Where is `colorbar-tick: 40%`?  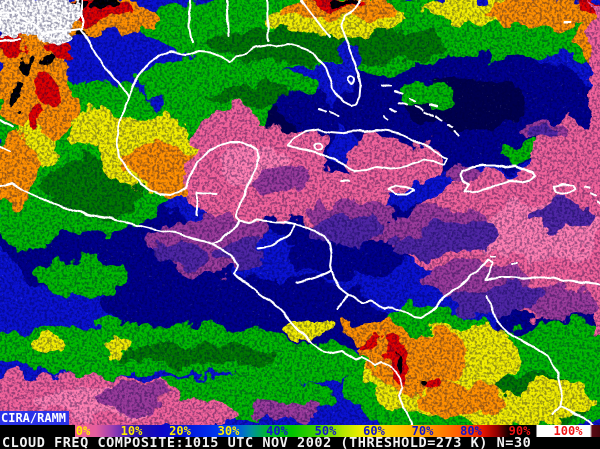 colorbar-tick: 40% is located at coordinates (277, 431).